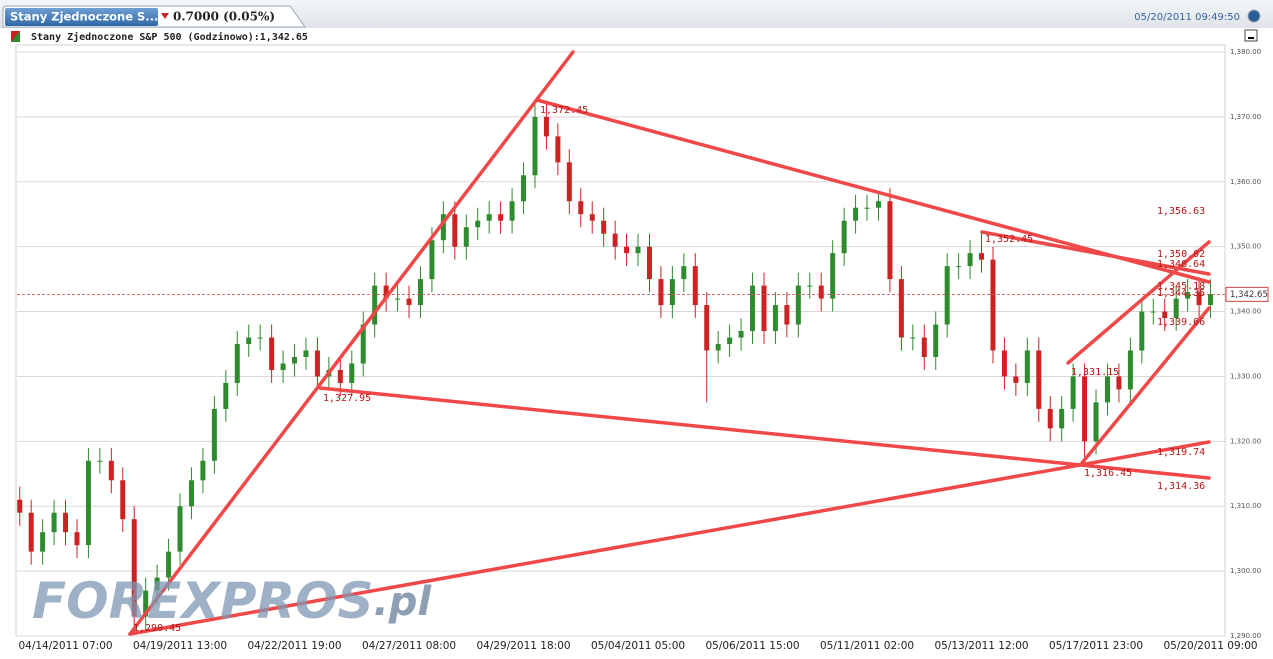  What do you see at coordinates (1245, 312) in the screenshot?
I see `y-tick-label: 1,340.00` at bounding box center [1245, 312].